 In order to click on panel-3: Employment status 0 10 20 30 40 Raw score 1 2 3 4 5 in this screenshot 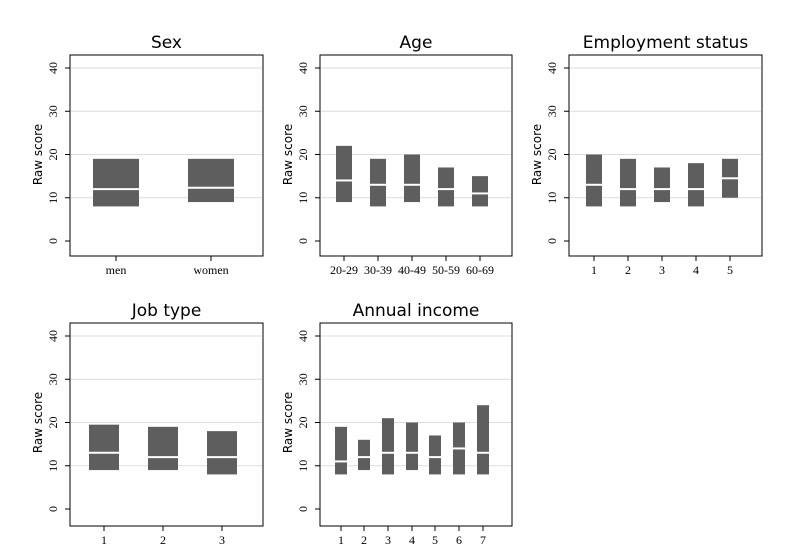, I will do `click(646, 155)`.